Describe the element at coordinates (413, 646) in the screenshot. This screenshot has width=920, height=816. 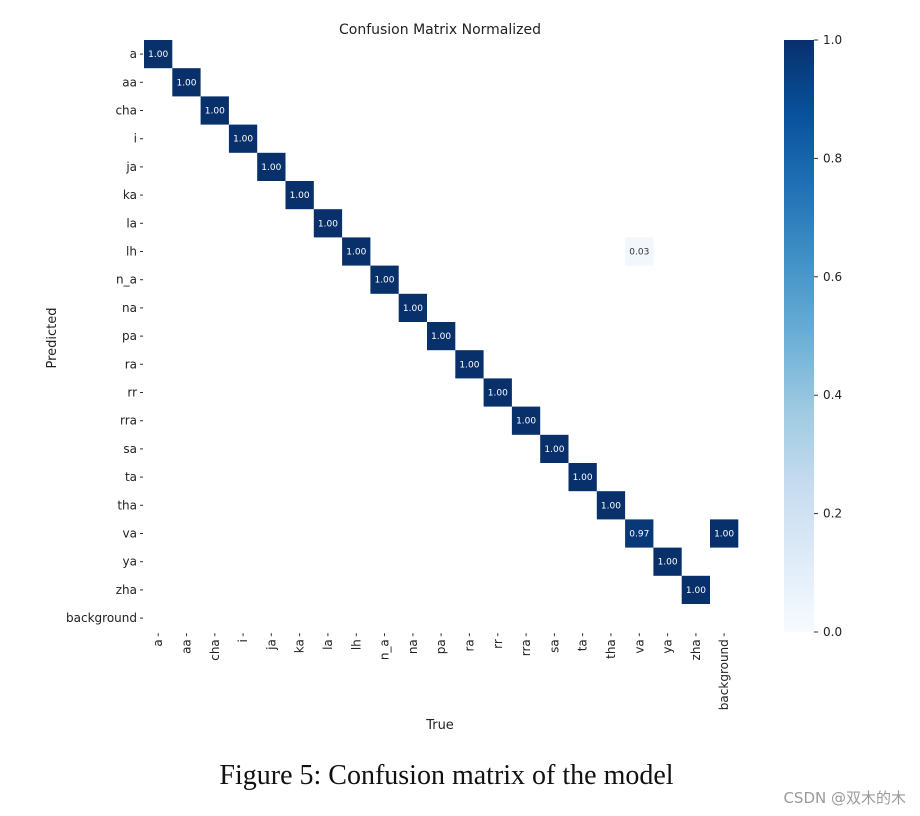
I see `x-tick-label: na` at that location.